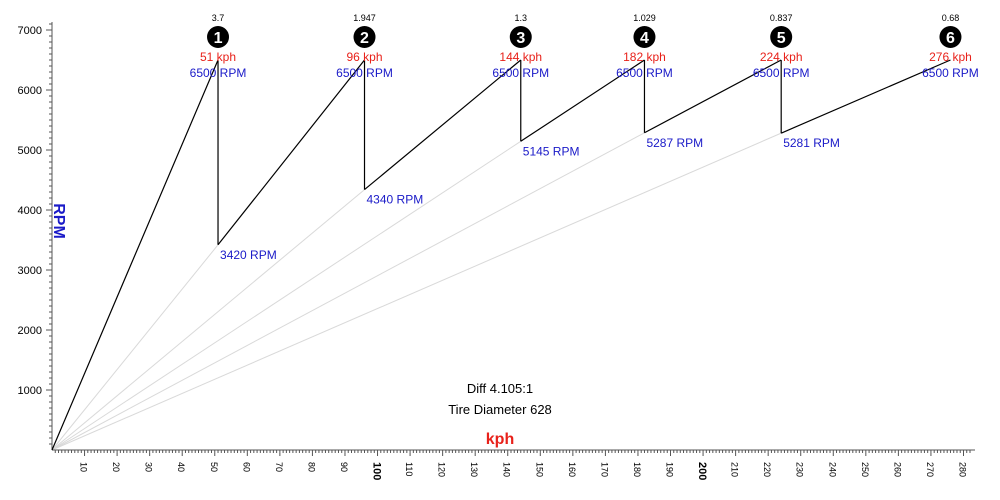  I want to click on gear-3-number: 3, so click(520, 38).